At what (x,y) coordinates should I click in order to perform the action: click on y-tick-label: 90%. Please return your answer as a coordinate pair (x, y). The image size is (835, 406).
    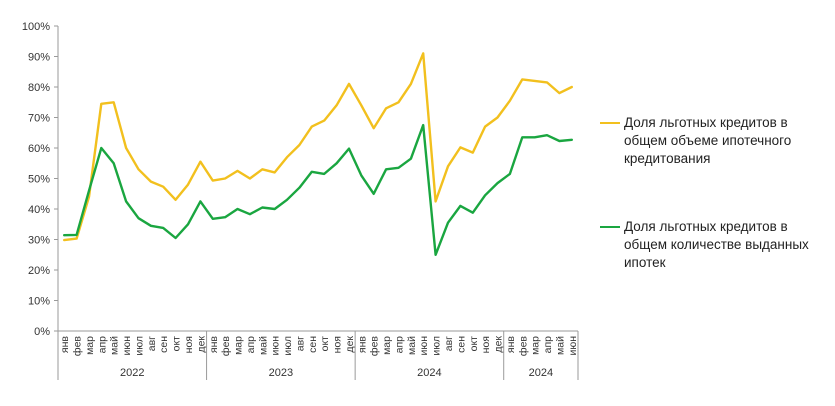
    Looking at the image, I should click on (39, 58).